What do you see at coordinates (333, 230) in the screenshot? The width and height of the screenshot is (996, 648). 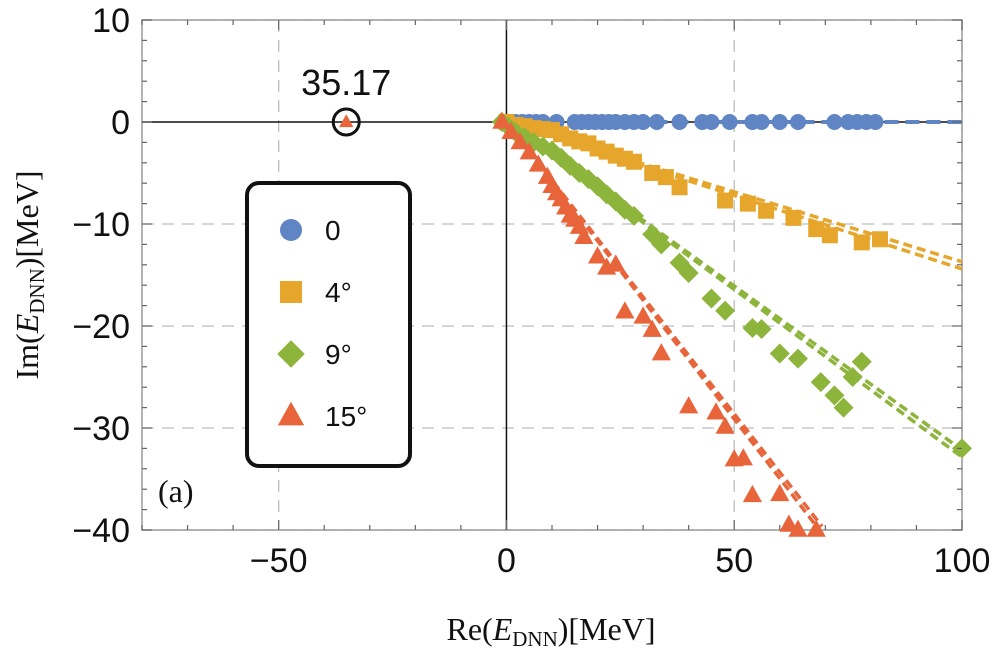 I see `legend-label-0: 0` at bounding box center [333, 230].